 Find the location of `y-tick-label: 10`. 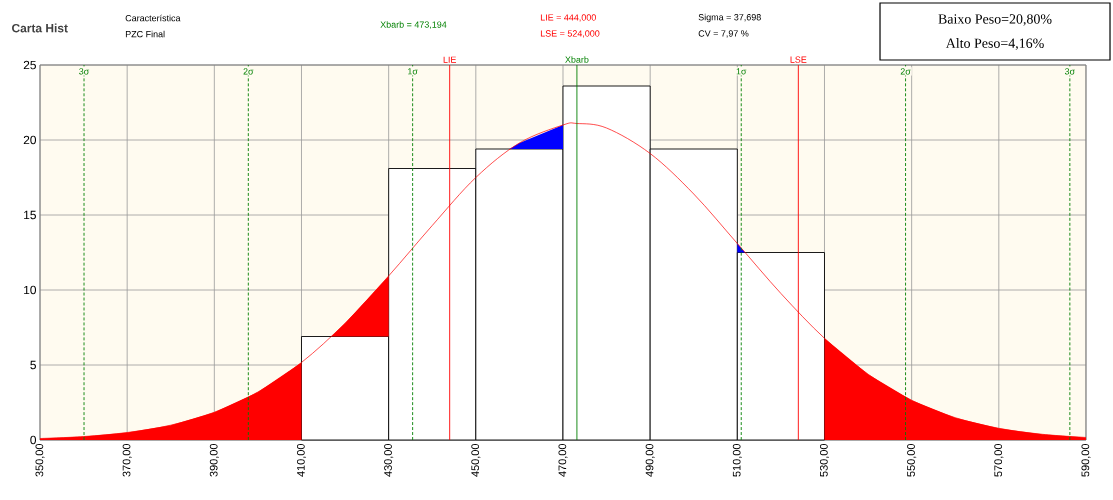

y-tick-label: 10 is located at coordinates (30, 290).